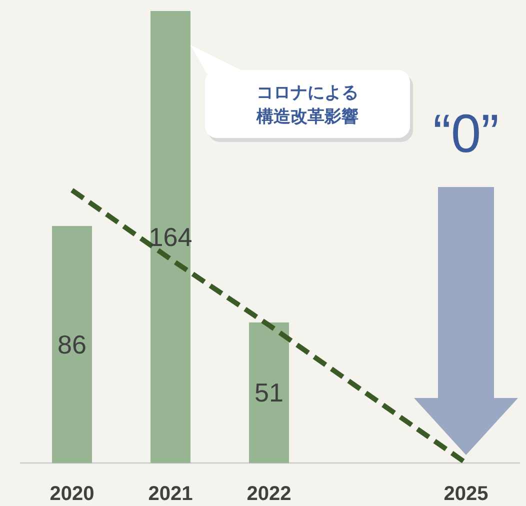  I want to click on annotation: コロナによる構造改革影響, so click(307, 104).